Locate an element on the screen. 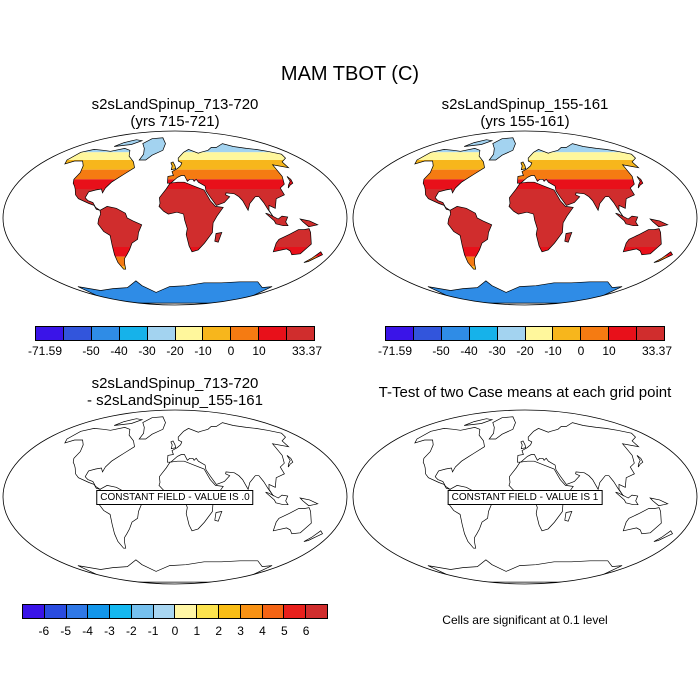 Image resolution: width=700 pixels, height=700 pixels. colorbar-diff-tick-label: -4 is located at coordinates (87, 631).